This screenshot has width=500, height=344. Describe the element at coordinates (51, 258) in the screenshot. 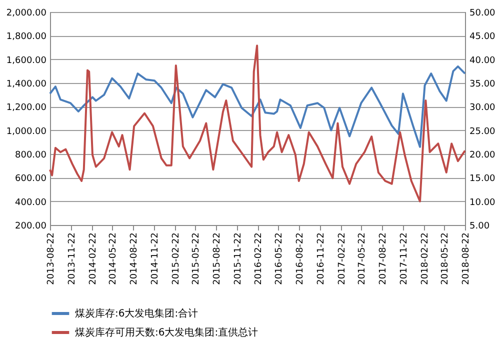

I see `x-tick-label: 2013-08-22` at that location.